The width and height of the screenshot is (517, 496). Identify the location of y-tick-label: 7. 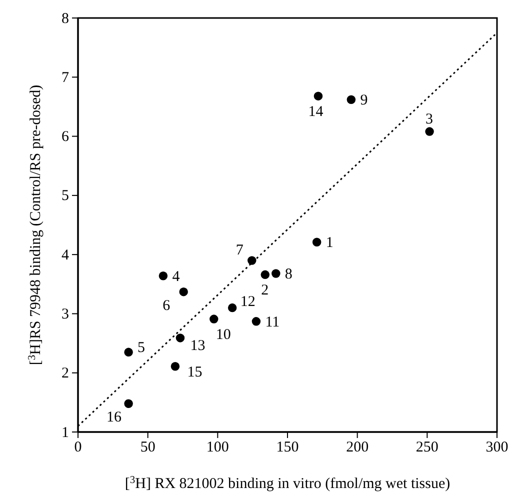
(66, 78).